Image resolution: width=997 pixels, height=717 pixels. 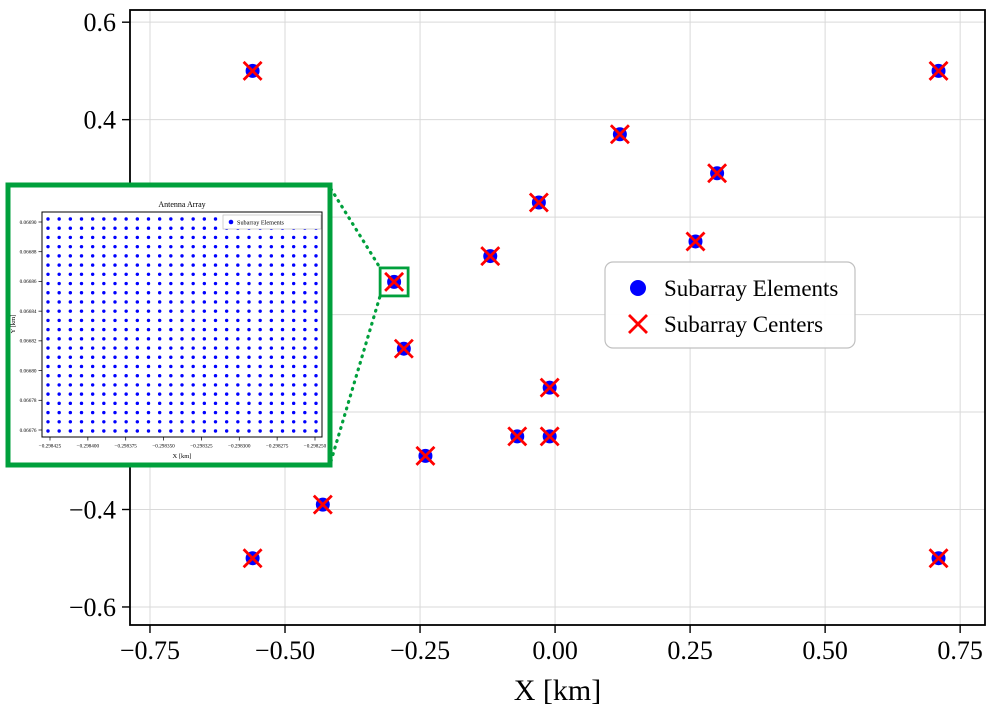 I want to click on x-axis-label: X [km], so click(x=557, y=690).